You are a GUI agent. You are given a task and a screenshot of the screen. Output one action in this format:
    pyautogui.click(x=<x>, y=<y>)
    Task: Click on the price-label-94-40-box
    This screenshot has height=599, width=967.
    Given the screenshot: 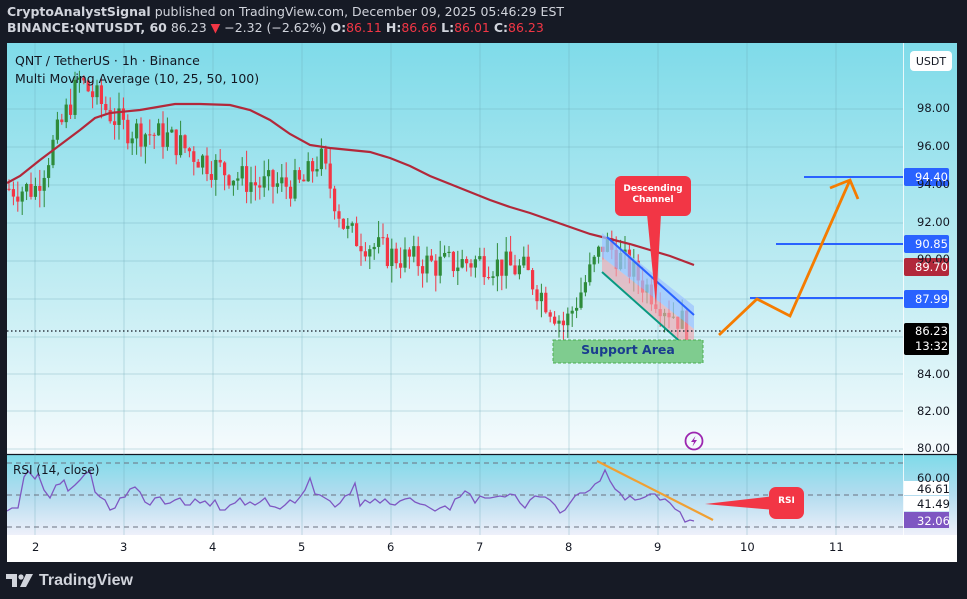 What is the action you would take?
    pyautogui.click(x=926, y=177)
    